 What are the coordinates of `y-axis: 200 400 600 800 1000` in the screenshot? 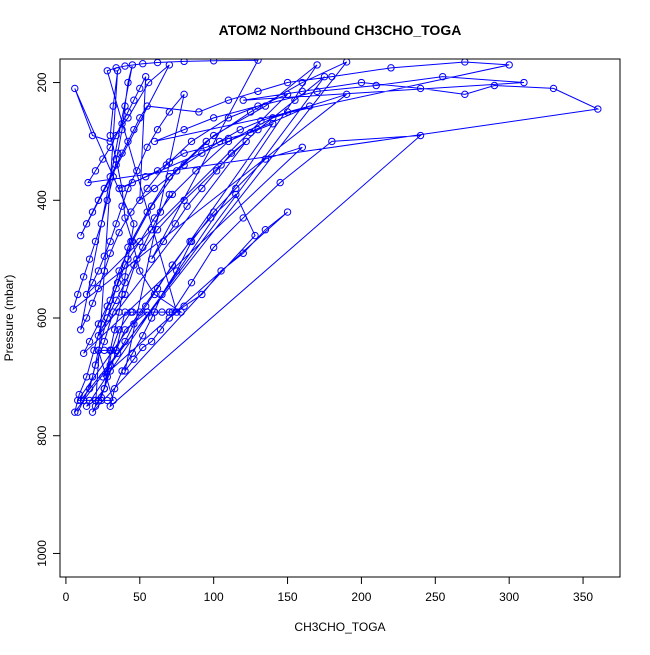 It's located at (48, 319).